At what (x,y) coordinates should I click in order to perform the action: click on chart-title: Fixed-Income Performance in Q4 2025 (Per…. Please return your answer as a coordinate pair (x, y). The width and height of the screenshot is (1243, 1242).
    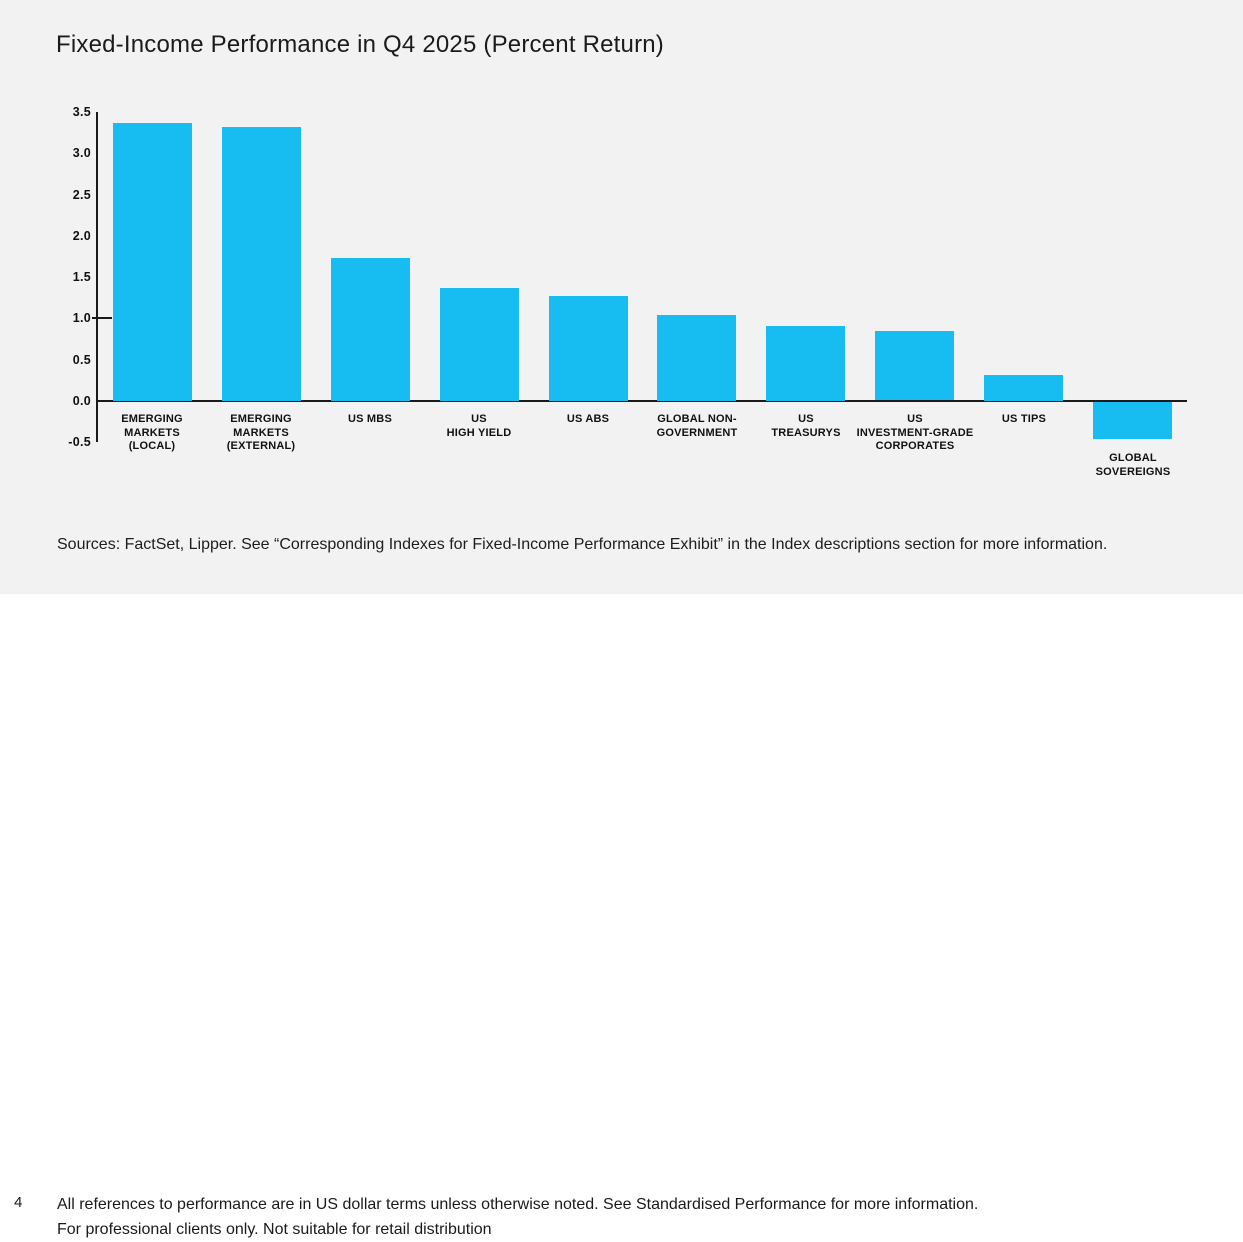
    Looking at the image, I should click on (360, 44).